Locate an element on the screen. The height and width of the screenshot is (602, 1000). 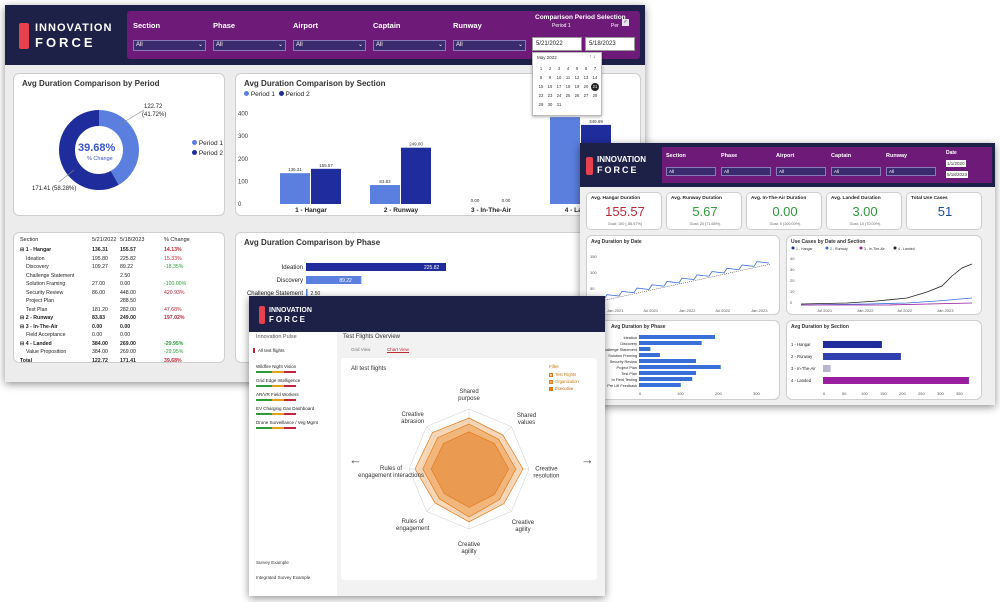
kpi-card: Total Use Cases 51 is located at coordinates (944, 211).